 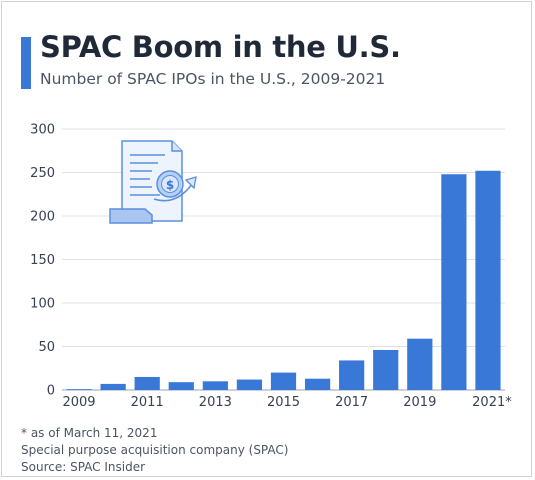 I want to click on source-text: Source: SPAC Insider, so click(x=83, y=467).